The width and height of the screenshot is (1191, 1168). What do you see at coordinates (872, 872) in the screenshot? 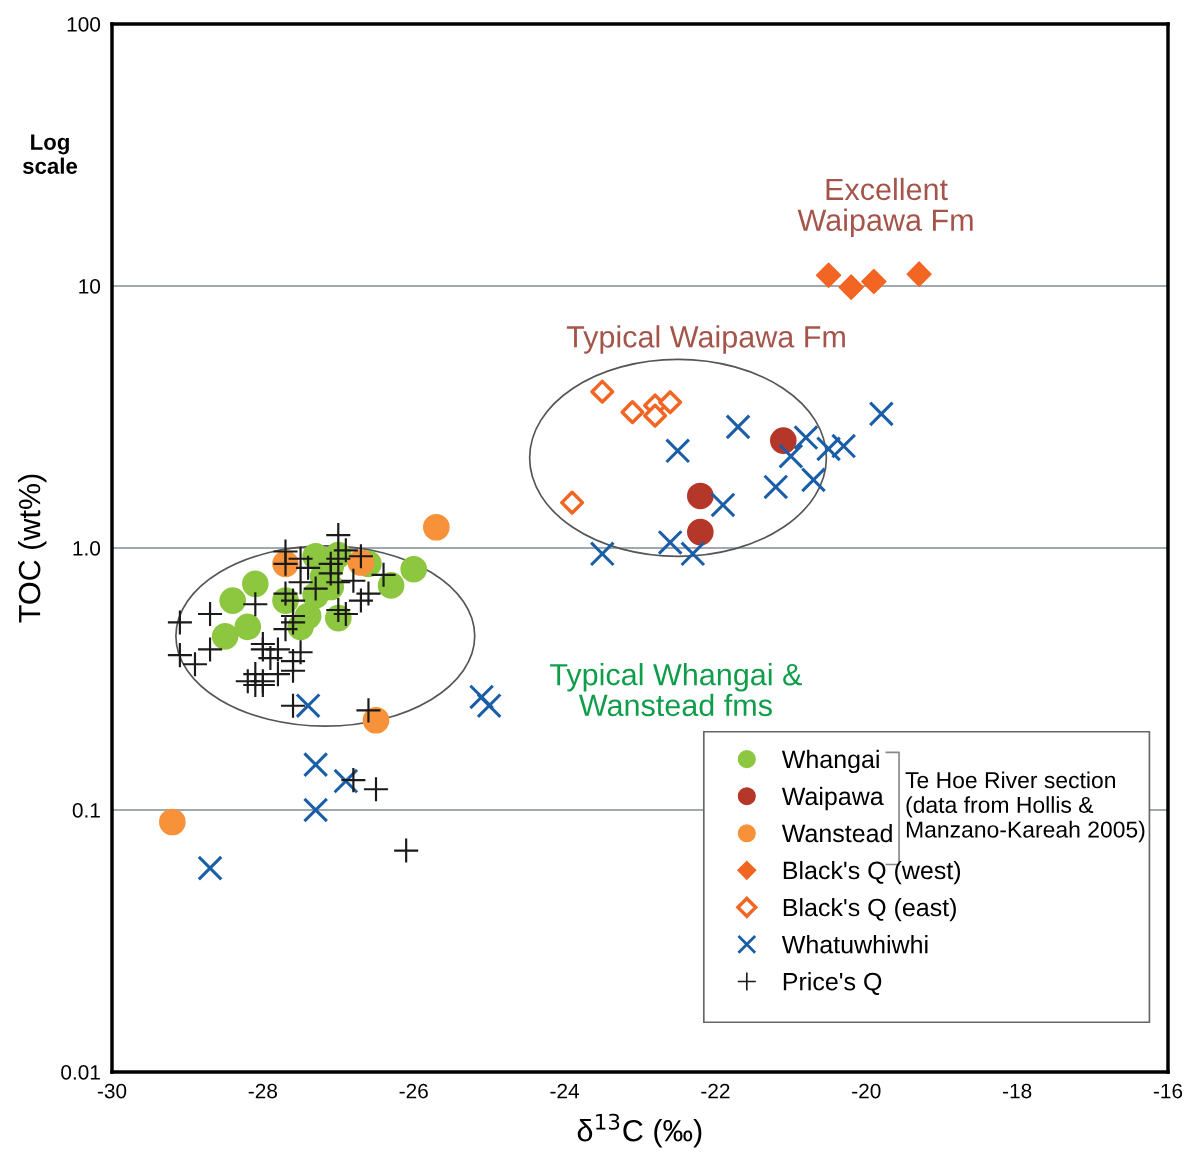
I see `legend-label: Black's Q (west)` at bounding box center [872, 872].